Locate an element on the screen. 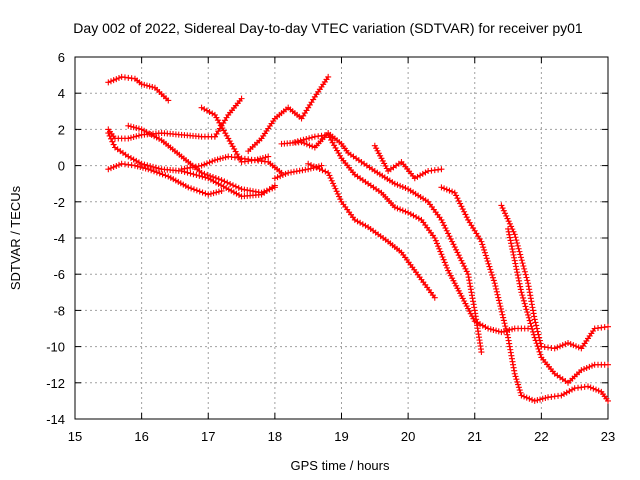 The height and width of the screenshot is (480, 640). x-tick-label: 21 is located at coordinates (475, 436).